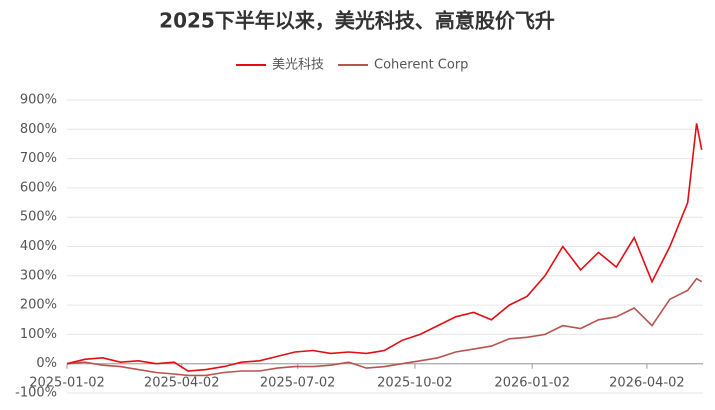  Describe the element at coordinates (647, 383) in the screenshot. I see `x-tick-label: 2026-04-02` at that location.